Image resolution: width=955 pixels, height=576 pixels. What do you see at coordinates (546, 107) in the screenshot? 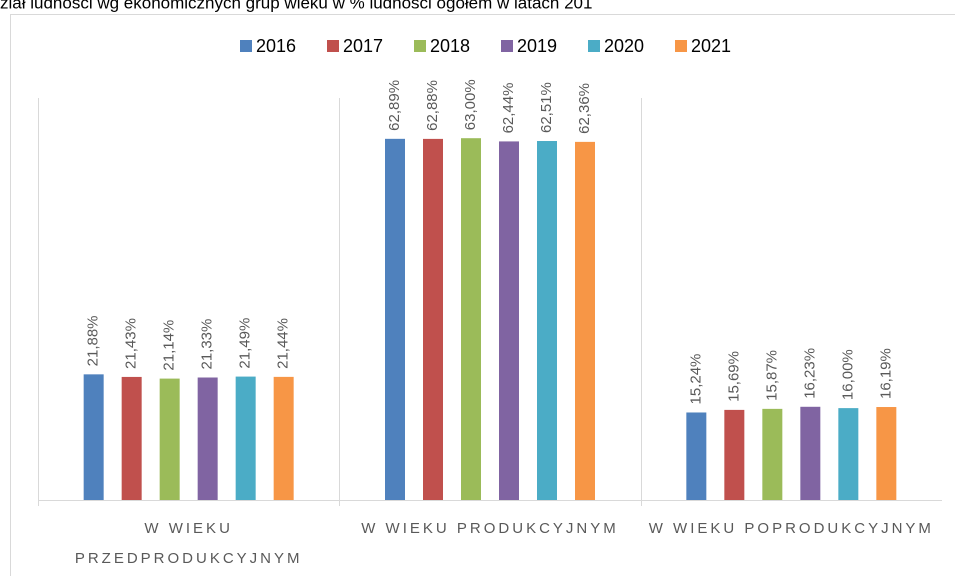
I see `value-label: 62,51%` at bounding box center [546, 107].